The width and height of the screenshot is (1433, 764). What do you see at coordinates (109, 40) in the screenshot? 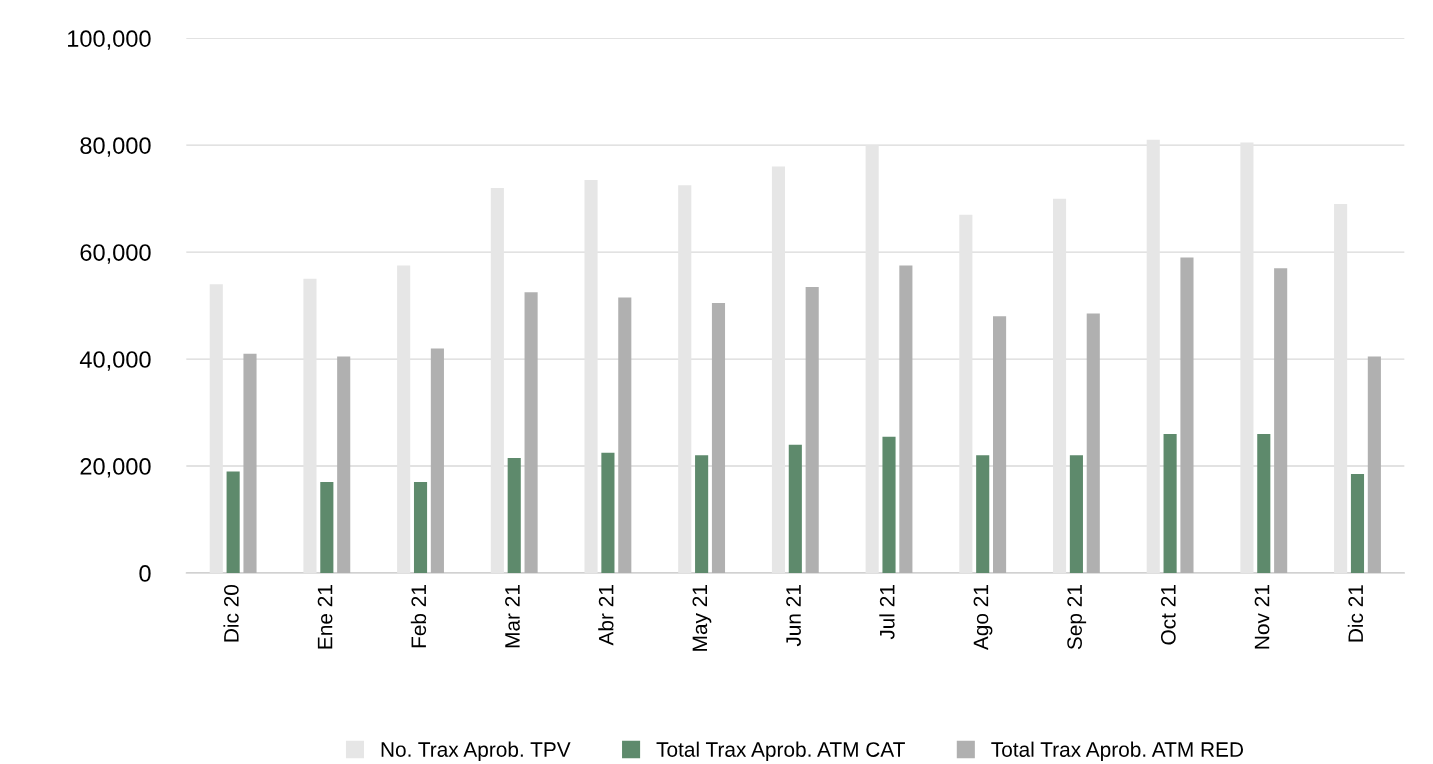
I see `y-tick-label: 100,000` at bounding box center [109, 40].